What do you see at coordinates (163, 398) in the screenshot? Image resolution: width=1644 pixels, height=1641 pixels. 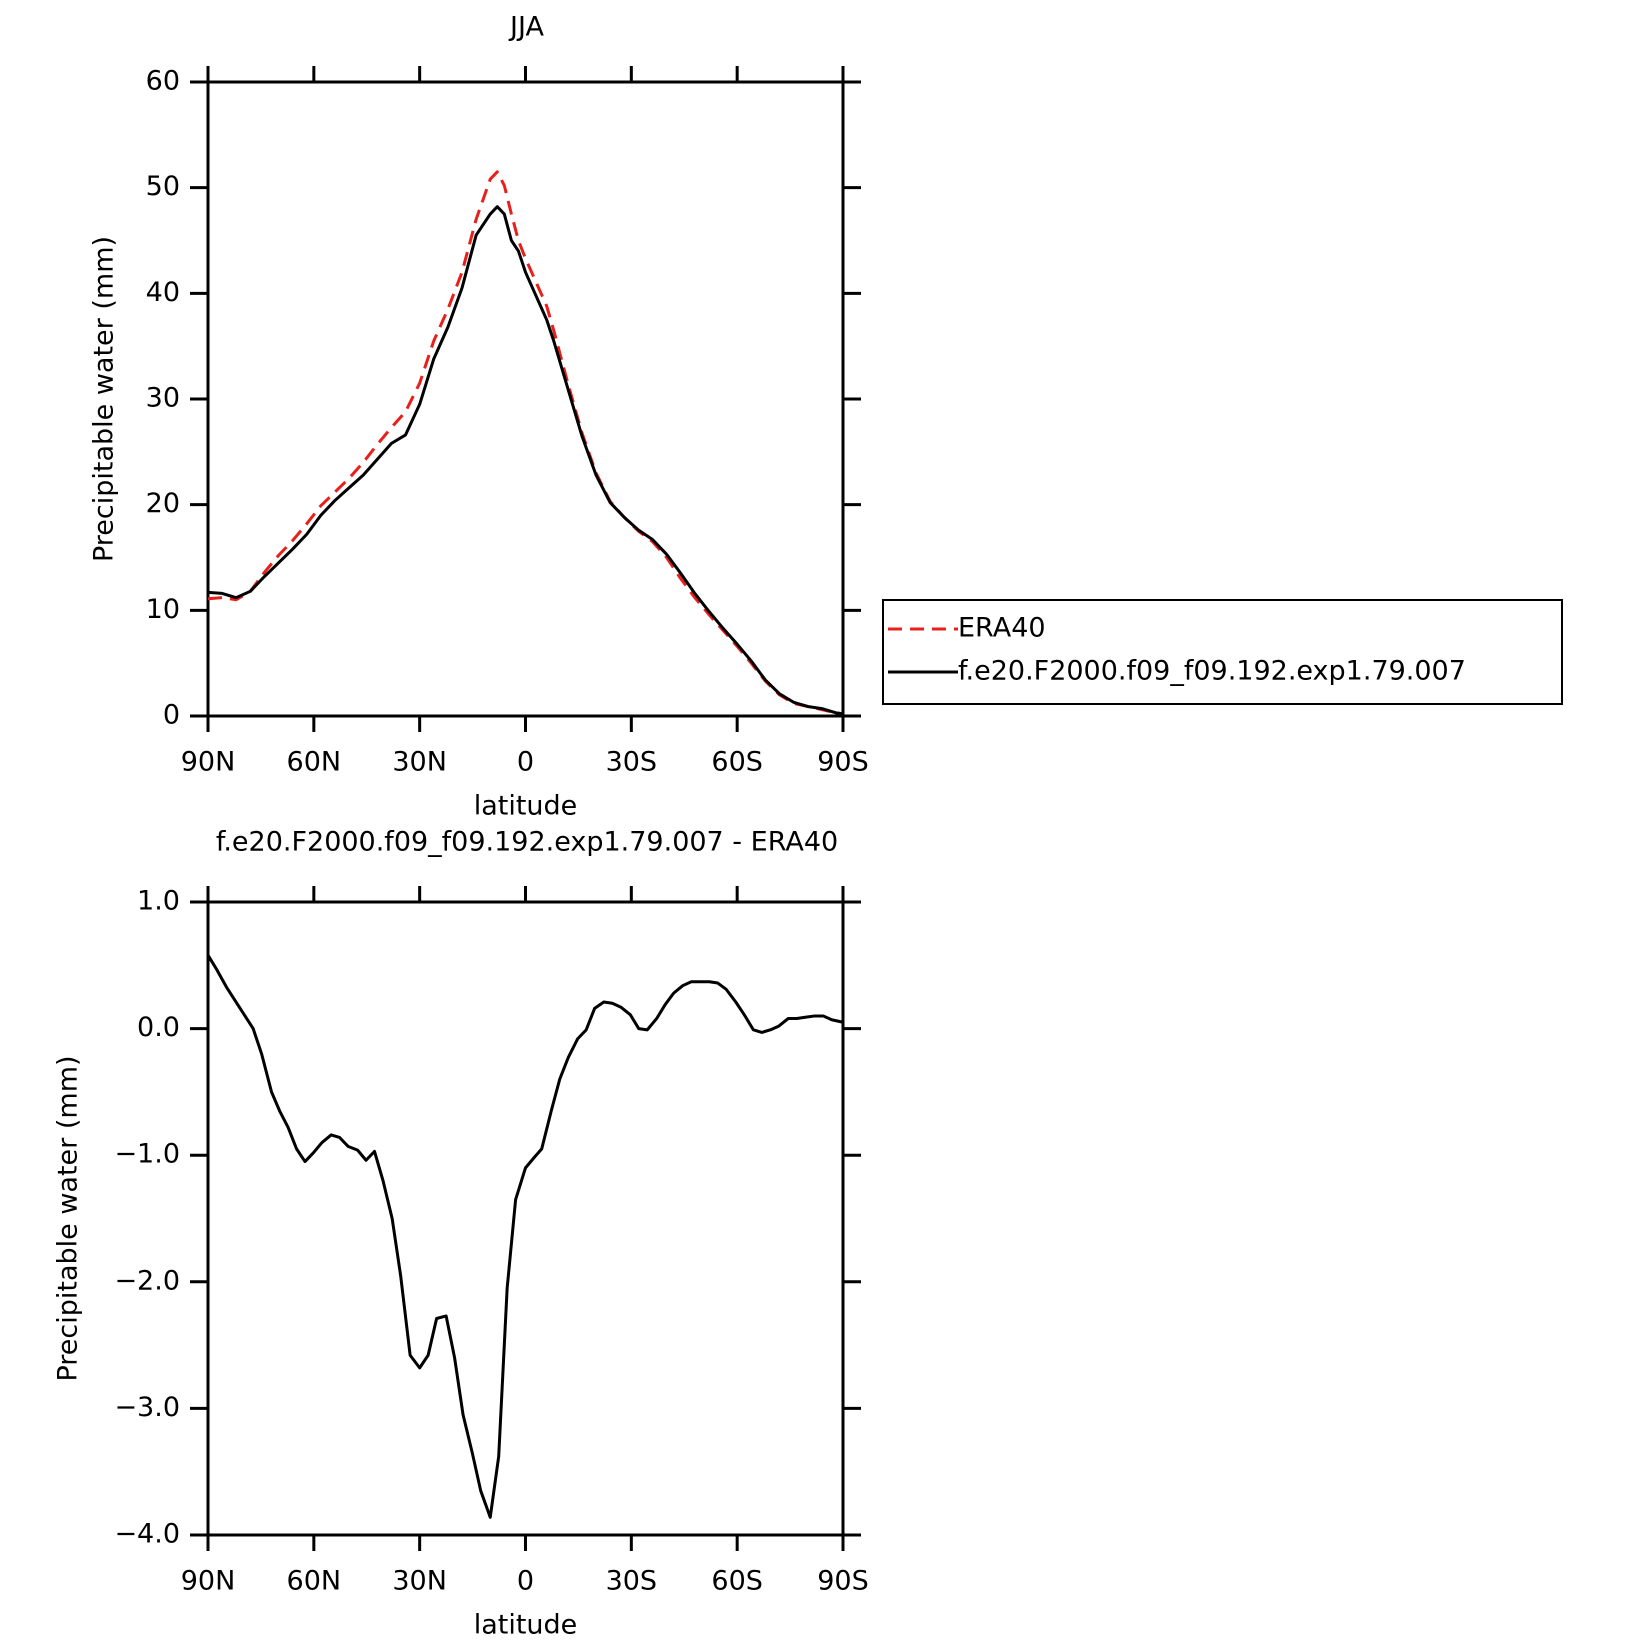 I see `y-tick-label: 30` at bounding box center [163, 398].